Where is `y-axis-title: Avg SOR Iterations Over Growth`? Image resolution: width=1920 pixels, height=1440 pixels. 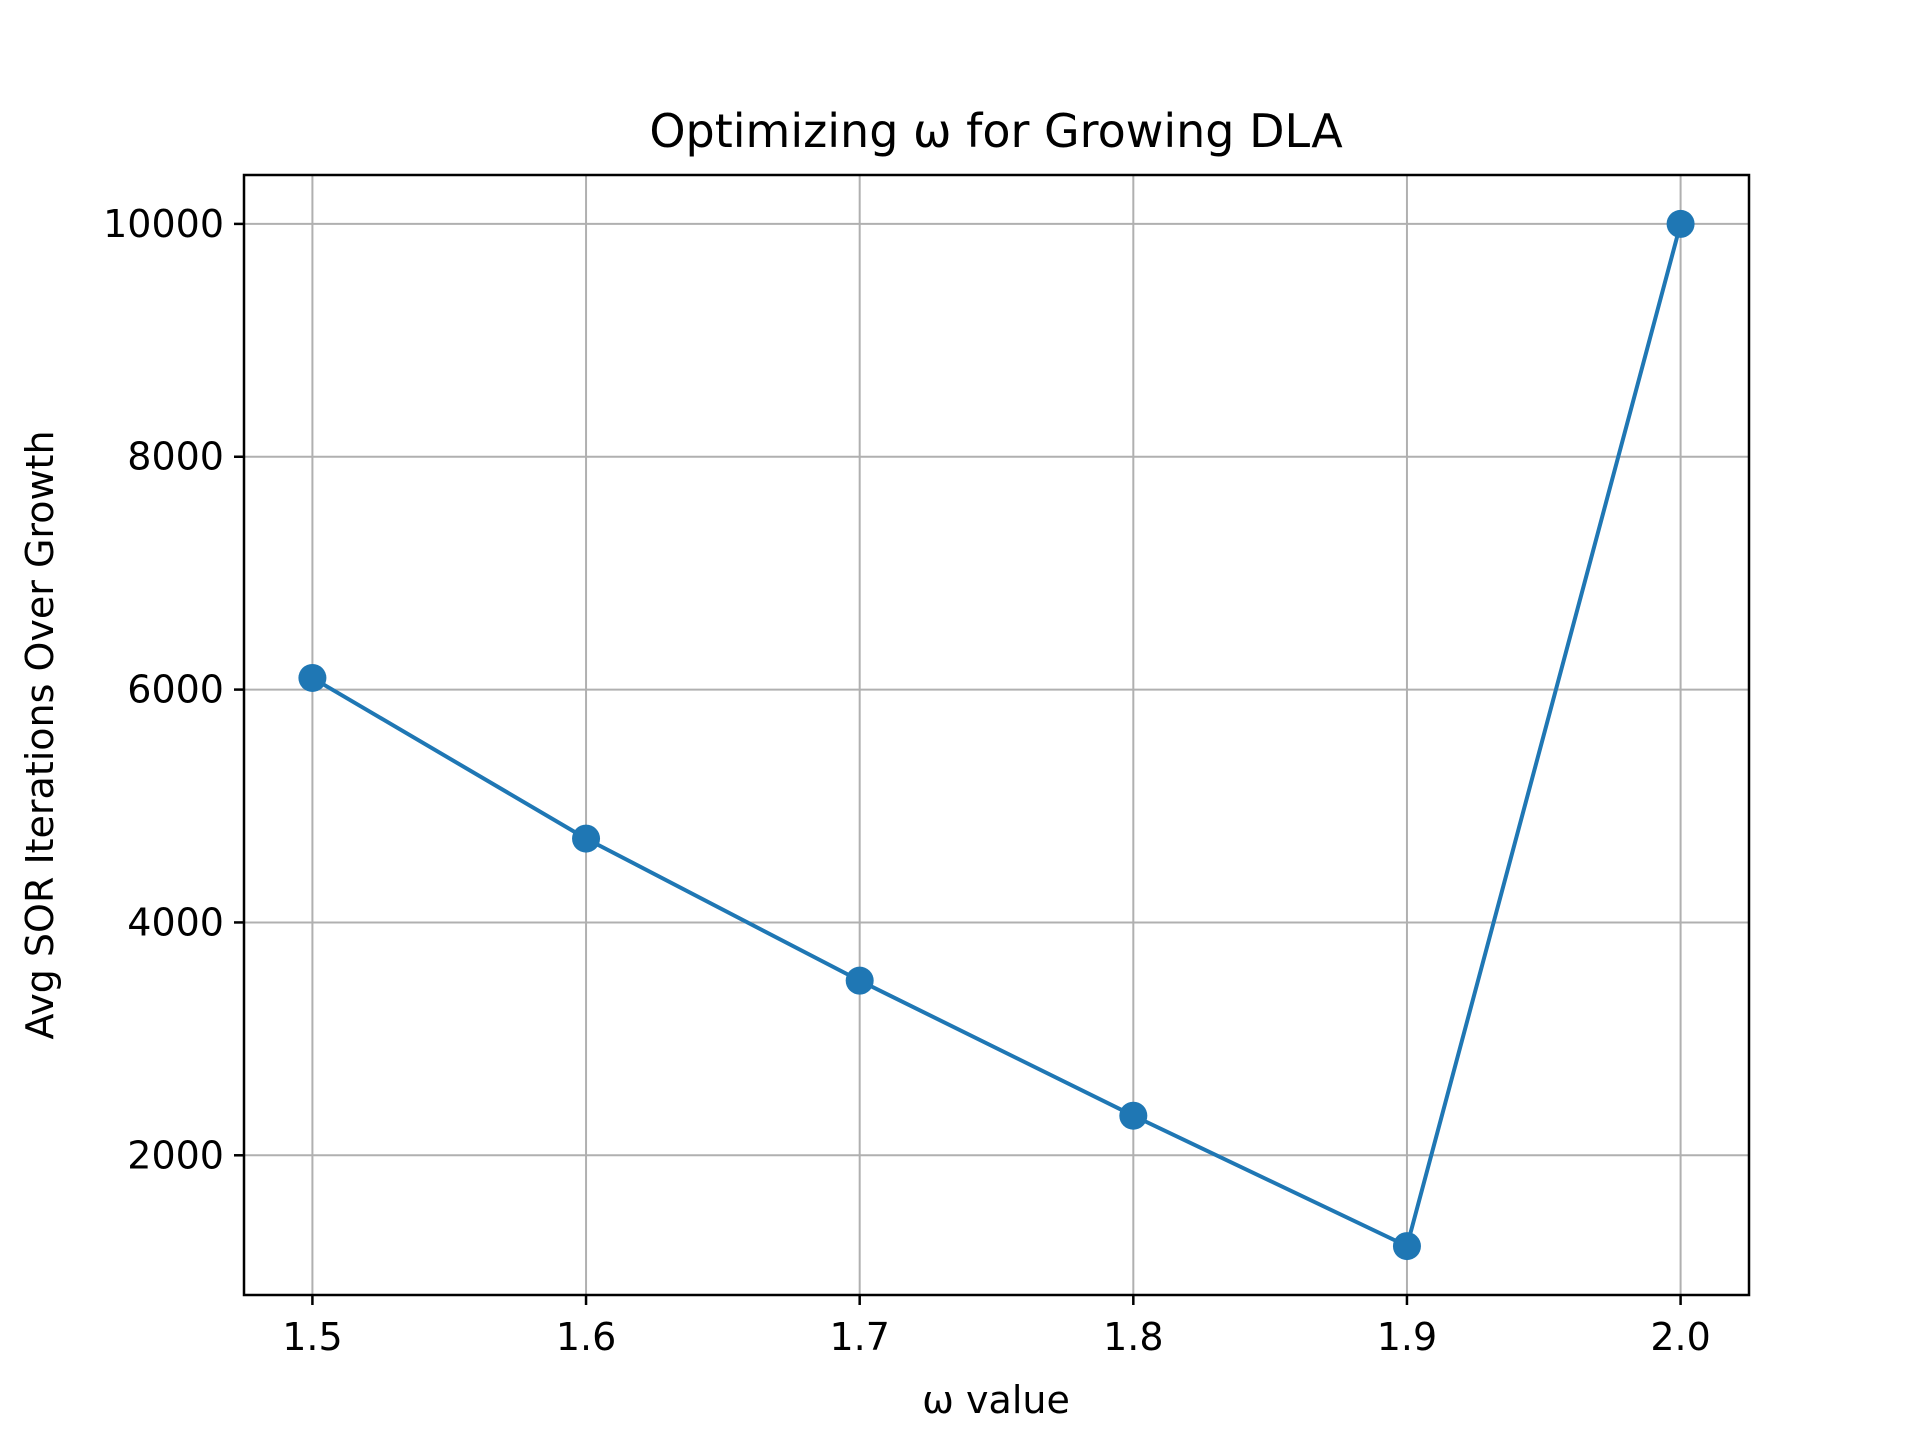
y-axis-title: Avg SOR Iterations Over Growth is located at coordinates (40, 734).